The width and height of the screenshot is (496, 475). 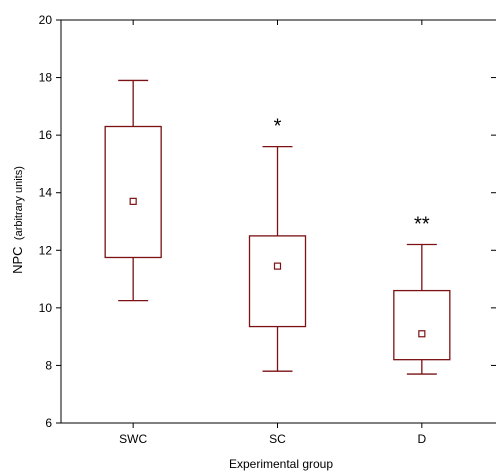 What do you see at coordinates (48, 423) in the screenshot?
I see `y-tick-label: 6` at bounding box center [48, 423].